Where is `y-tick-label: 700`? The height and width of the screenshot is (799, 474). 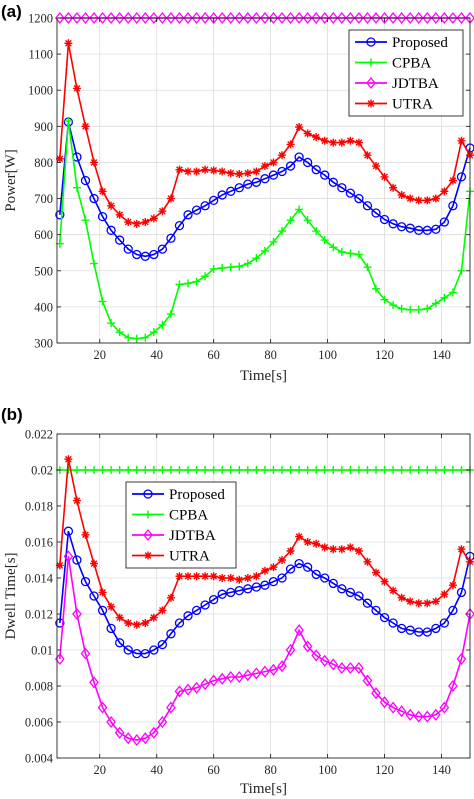
y-tick-label: 700 is located at coordinates (43, 199).